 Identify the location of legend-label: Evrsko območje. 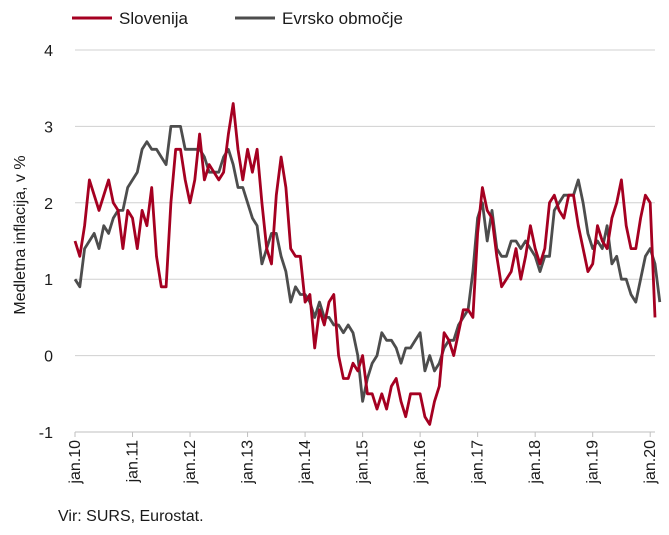
(342, 18).